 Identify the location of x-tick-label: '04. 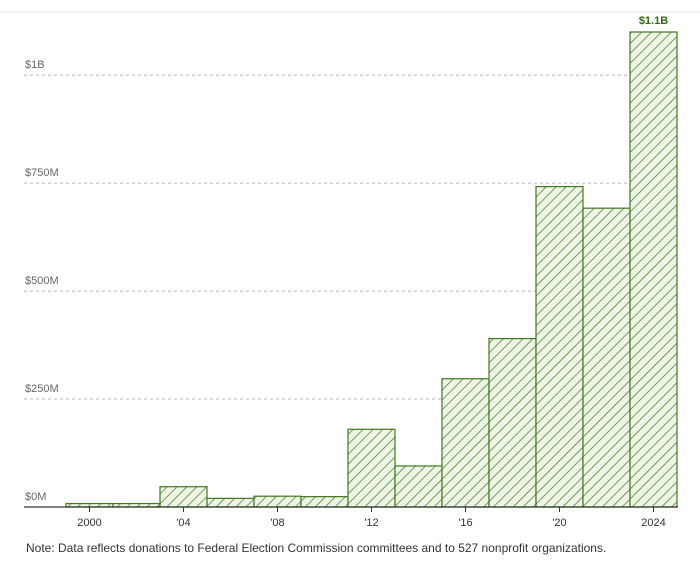
(183, 523).